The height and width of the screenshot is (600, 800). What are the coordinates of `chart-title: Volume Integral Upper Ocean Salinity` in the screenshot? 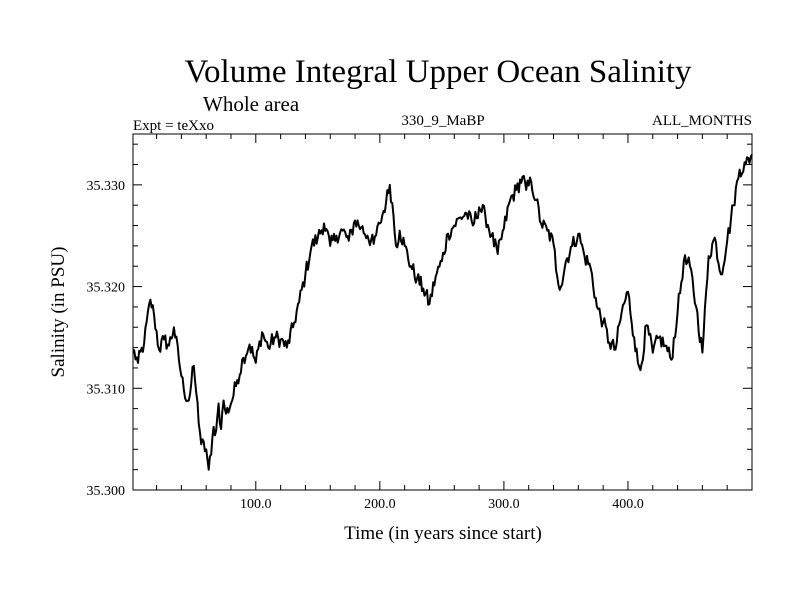 It's located at (438, 72).